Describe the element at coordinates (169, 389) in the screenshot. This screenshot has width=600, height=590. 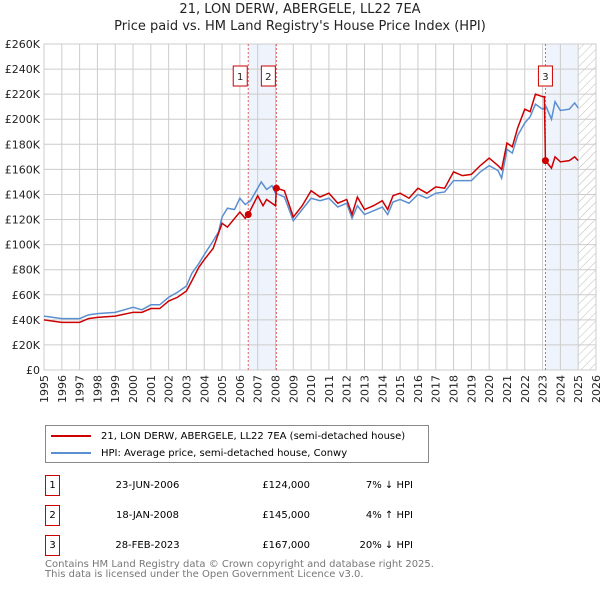
I see `x-tick-label: 2002` at that location.